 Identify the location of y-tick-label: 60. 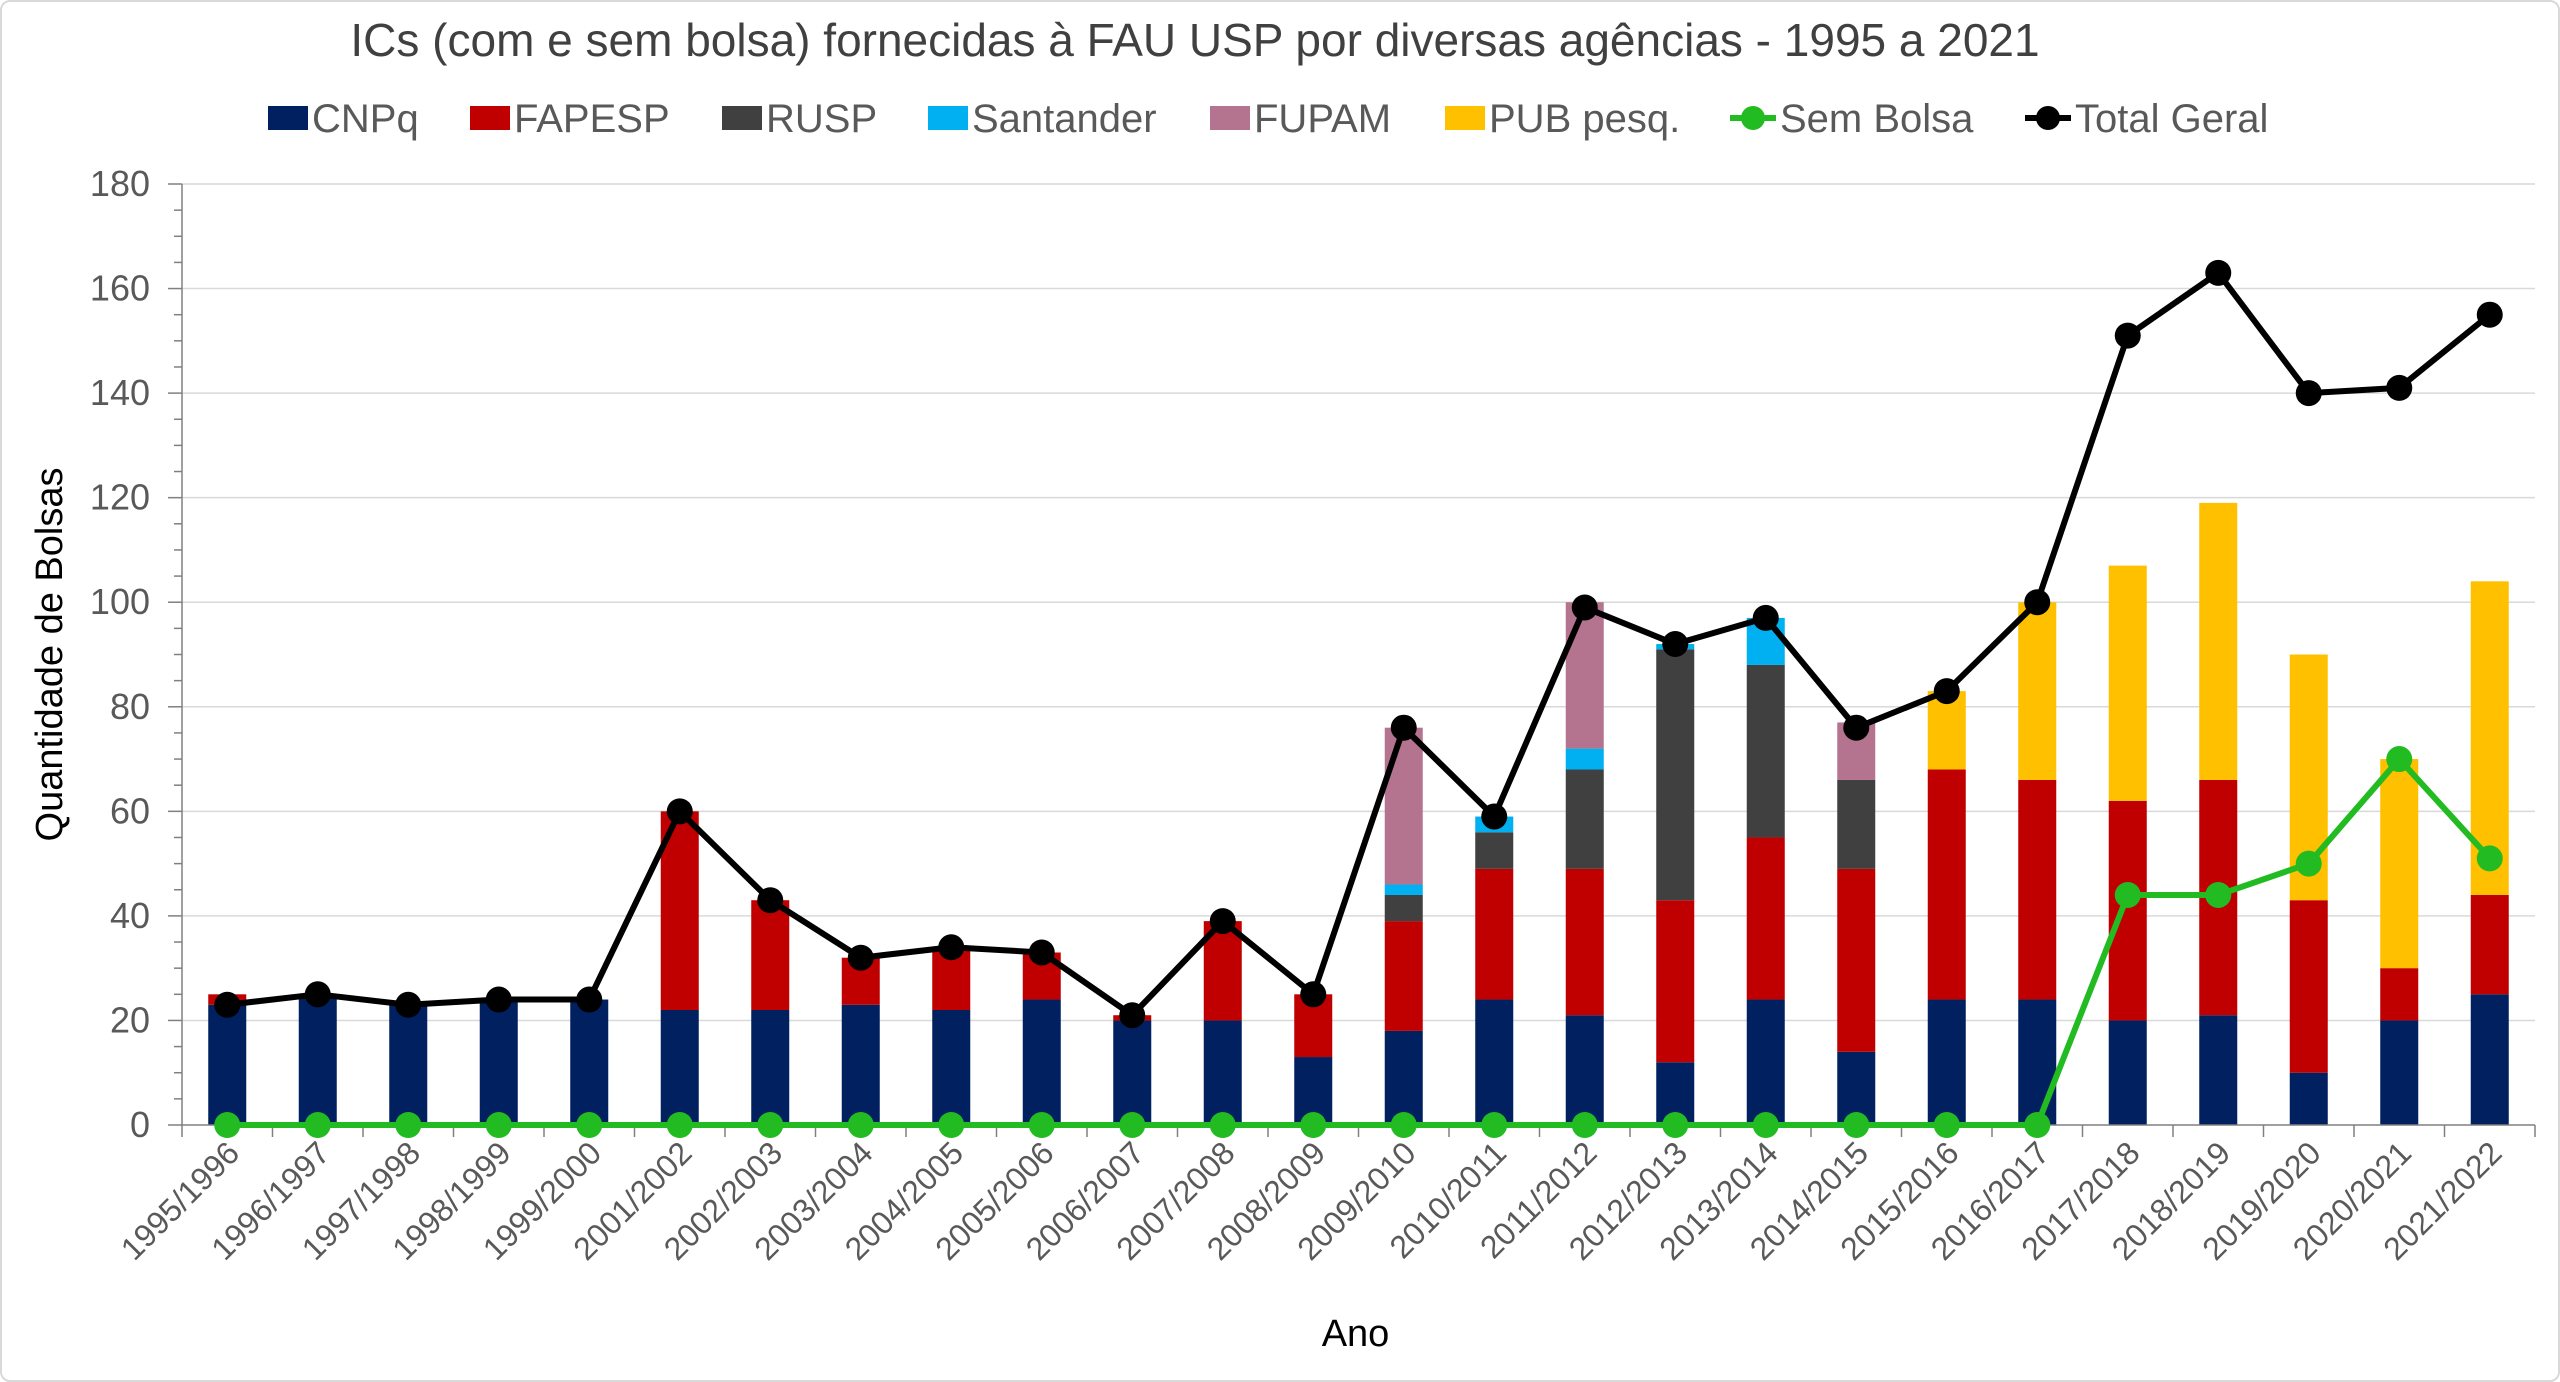
(130, 810).